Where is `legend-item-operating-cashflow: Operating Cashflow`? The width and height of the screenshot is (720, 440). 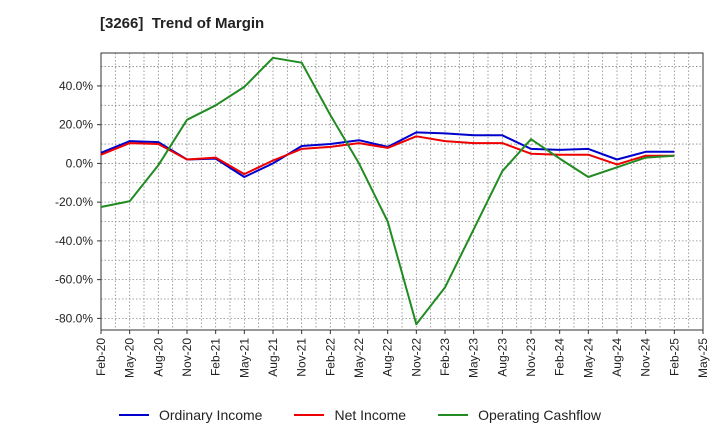
legend-item-operating-cashflow: Operating Cashflow is located at coordinates (519, 415).